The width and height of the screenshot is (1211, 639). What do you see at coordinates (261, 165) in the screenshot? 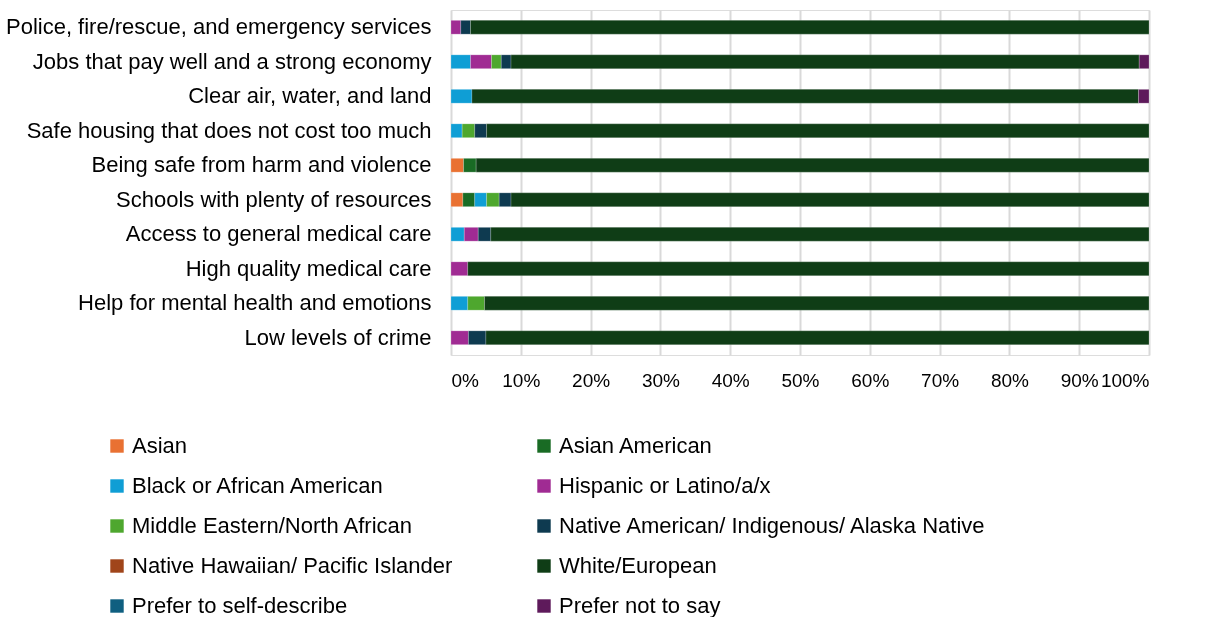
I see `y-tick-label: Being safe from harm and violence` at bounding box center [261, 165].